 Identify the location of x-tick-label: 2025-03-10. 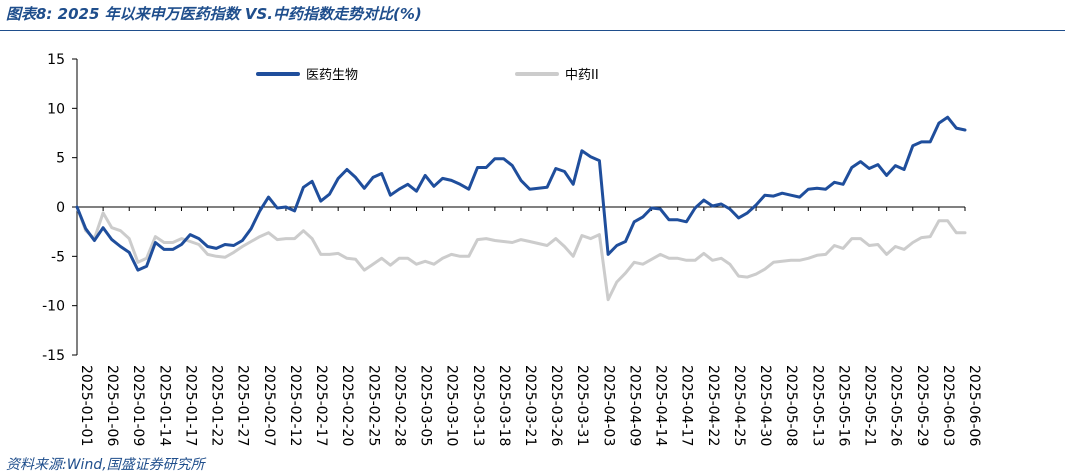
(452, 405).